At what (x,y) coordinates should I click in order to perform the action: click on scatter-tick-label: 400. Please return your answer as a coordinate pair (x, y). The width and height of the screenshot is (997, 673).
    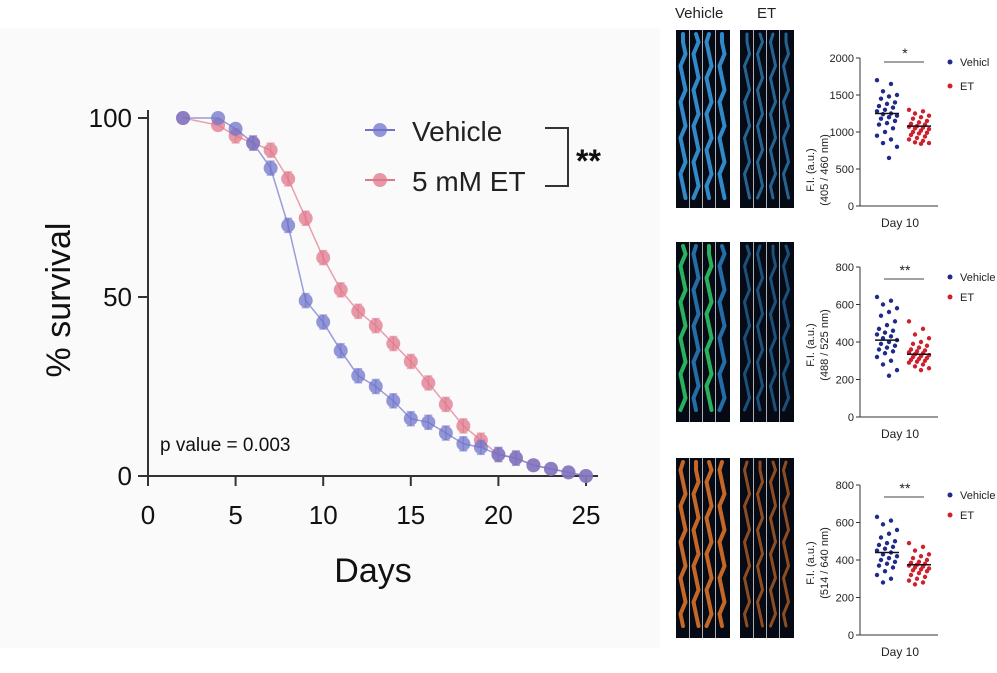
    Looking at the image, I should click on (845, 343).